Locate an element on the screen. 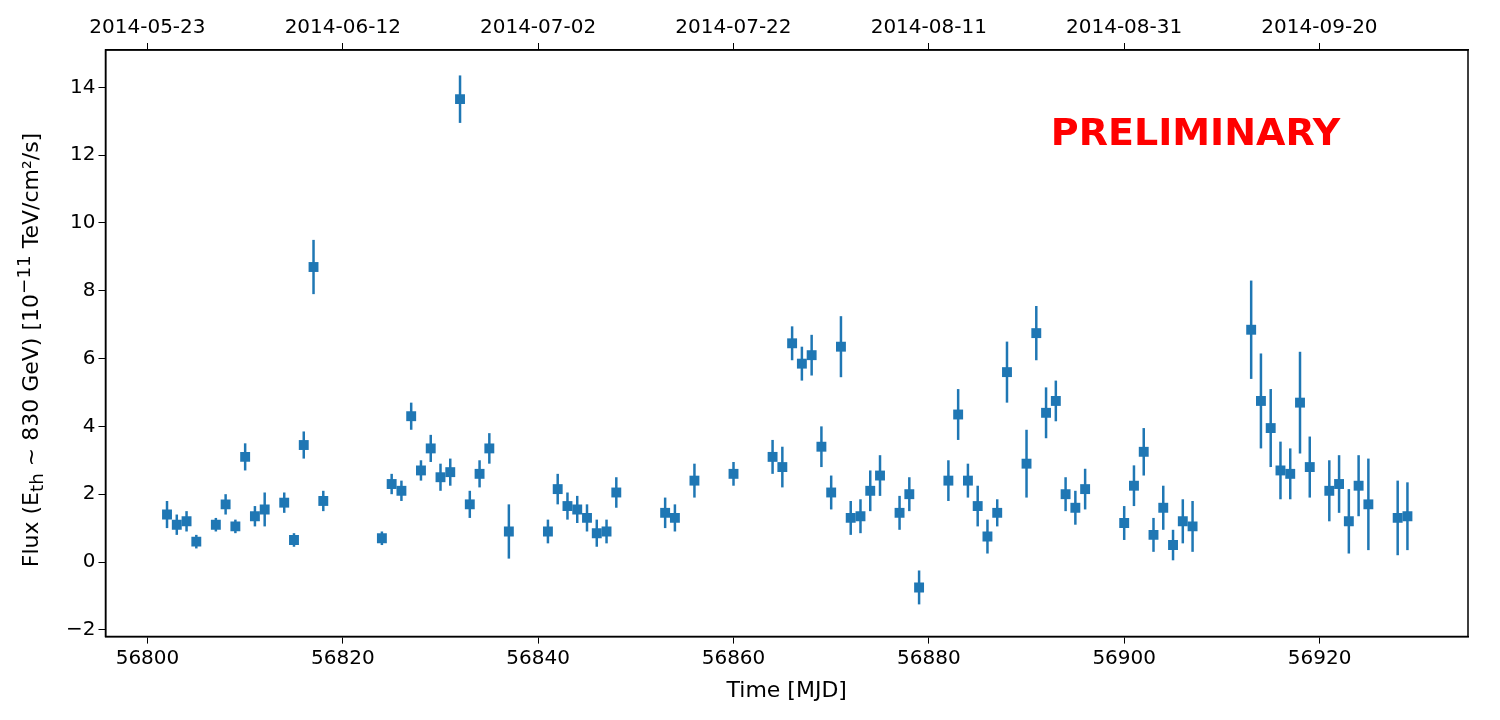 This screenshot has height=720, width=1500. y-tick-label: 0 is located at coordinates (89, 560).